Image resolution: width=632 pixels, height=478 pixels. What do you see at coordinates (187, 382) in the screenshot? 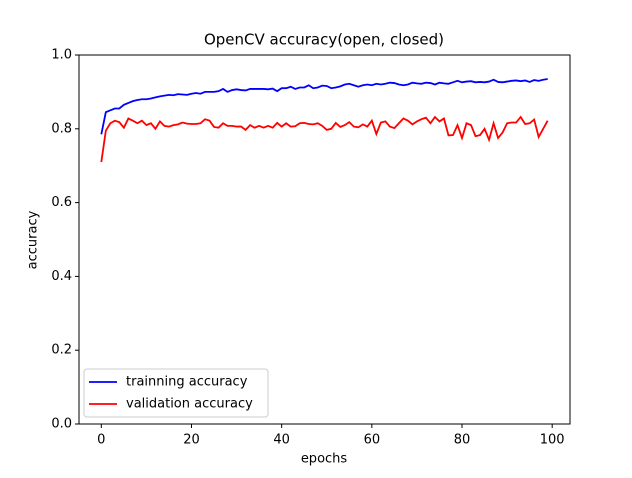
I see `legend-label: trainning accuracy` at bounding box center [187, 382].